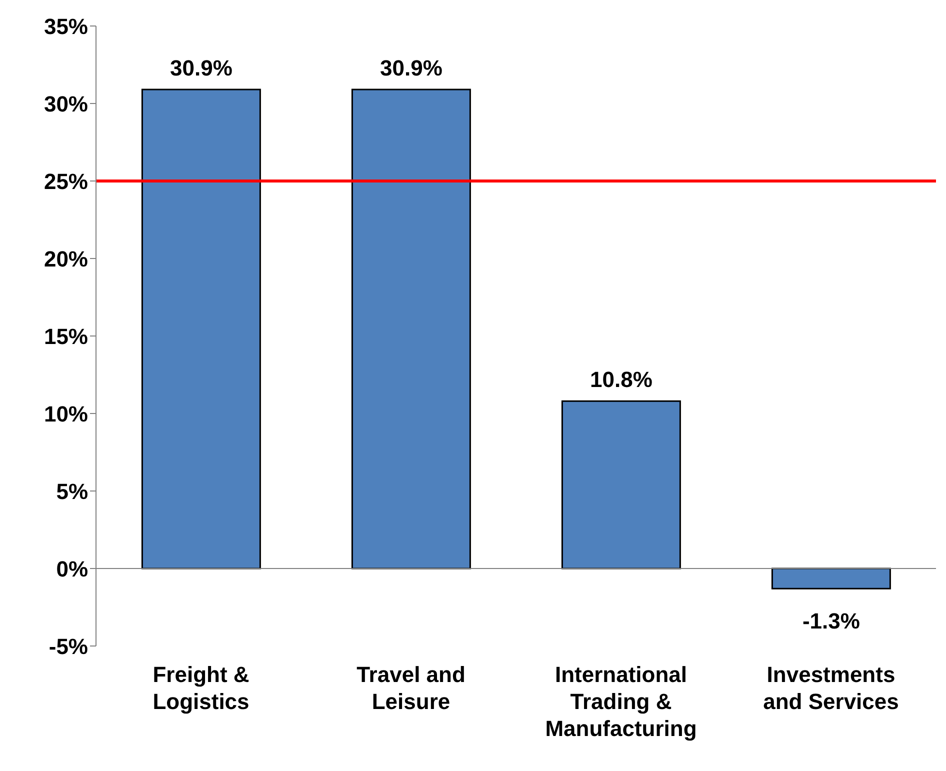 Image resolution: width=946 pixels, height=771 pixels. I want to click on y-tick-label: 15%, so click(66, 336).